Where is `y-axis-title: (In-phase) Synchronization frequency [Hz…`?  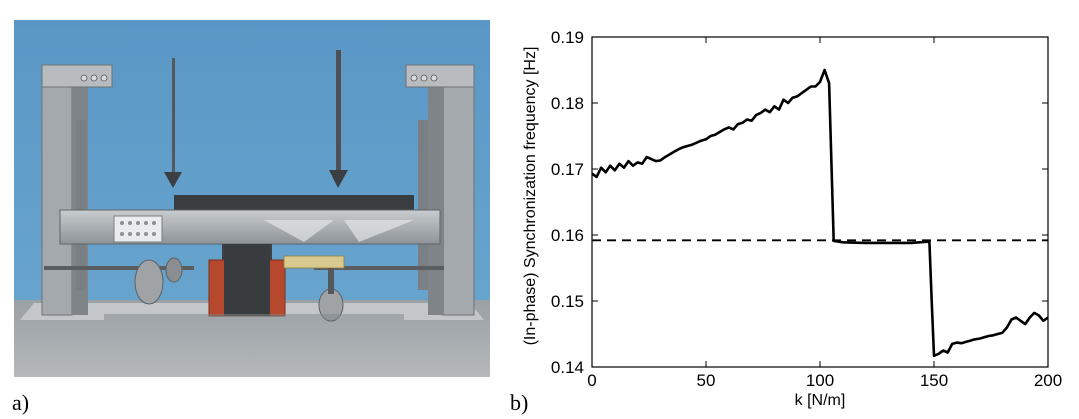 y-axis-title: (In-phase) Synchronization frequency [Hz… is located at coordinates (530, 196).